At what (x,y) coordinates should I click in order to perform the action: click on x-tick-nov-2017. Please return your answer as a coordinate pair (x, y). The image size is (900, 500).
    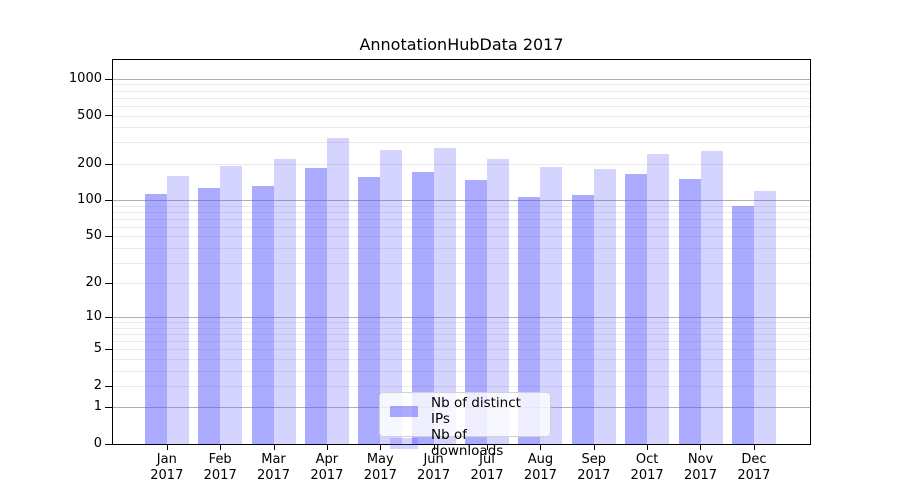
    Looking at the image, I should click on (700, 447).